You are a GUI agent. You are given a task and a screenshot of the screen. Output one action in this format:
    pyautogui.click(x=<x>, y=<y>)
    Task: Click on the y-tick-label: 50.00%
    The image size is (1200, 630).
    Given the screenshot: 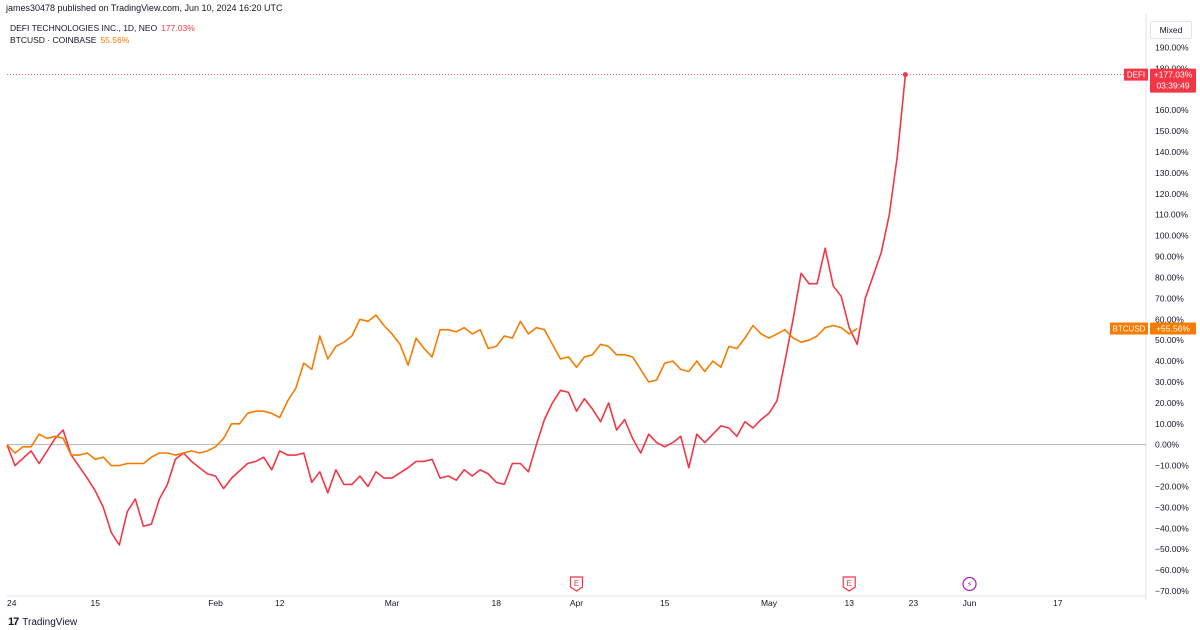 What is the action you would take?
    pyautogui.click(x=1169, y=340)
    